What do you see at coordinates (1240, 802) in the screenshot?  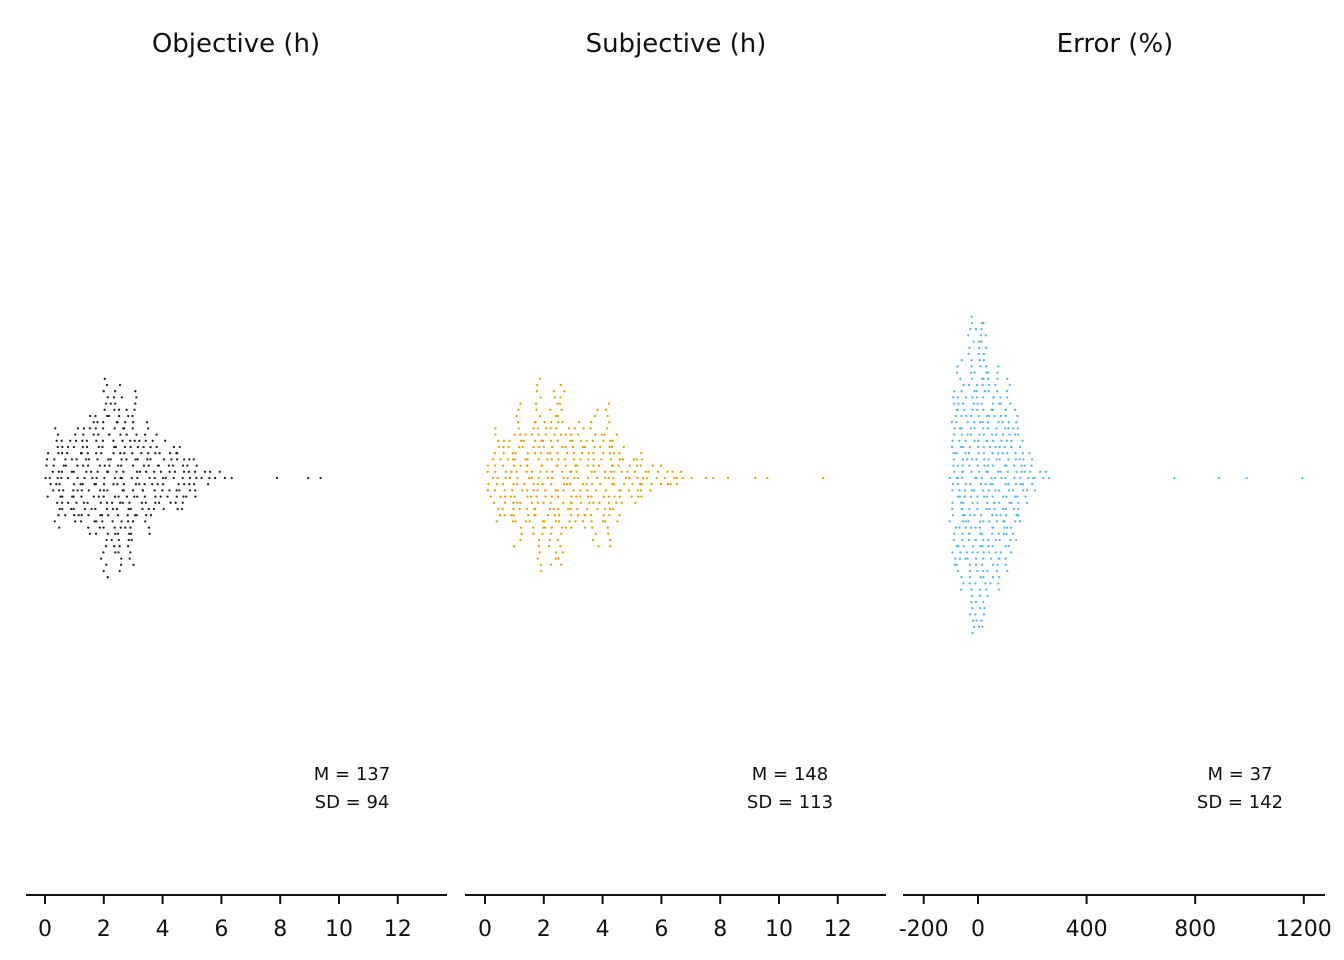 I see `sd-label: SD = 142` at bounding box center [1240, 802].